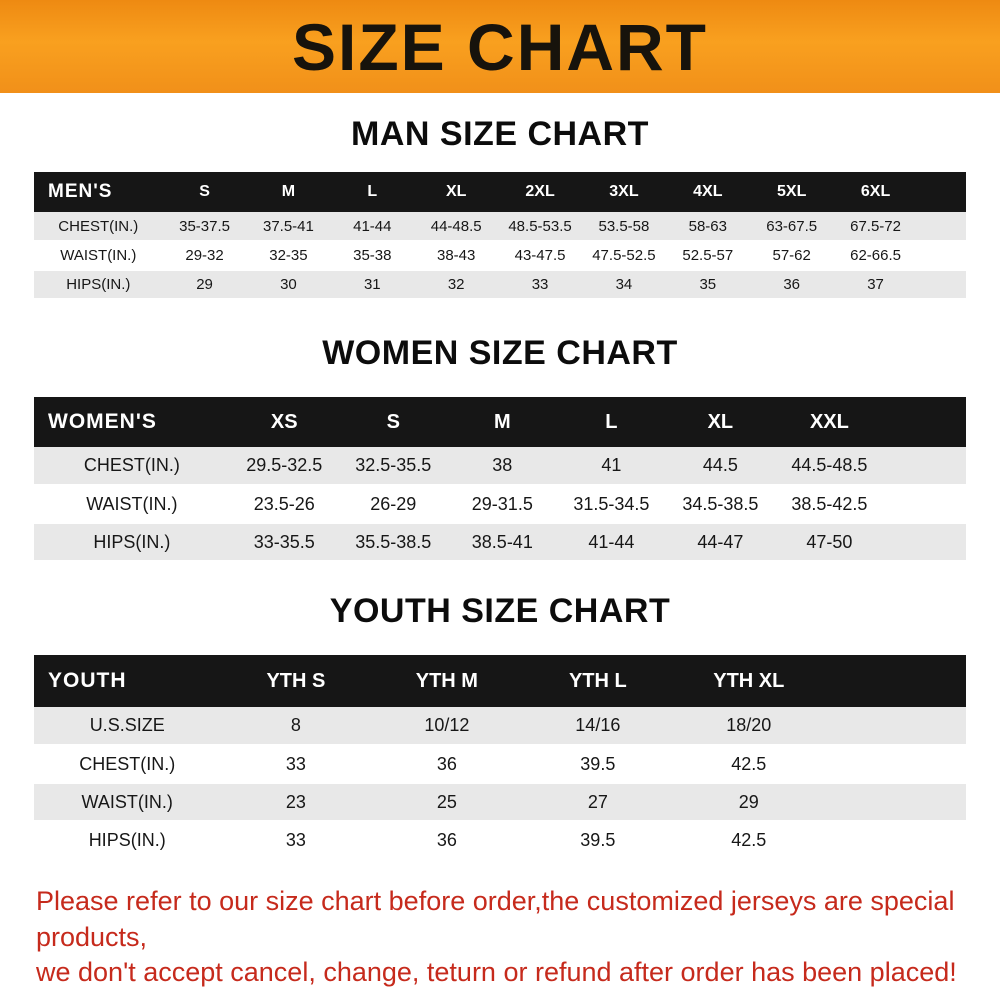  What do you see at coordinates (372, 192) in the screenshot?
I see `size-column-header: L` at bounding box center [372, 192].